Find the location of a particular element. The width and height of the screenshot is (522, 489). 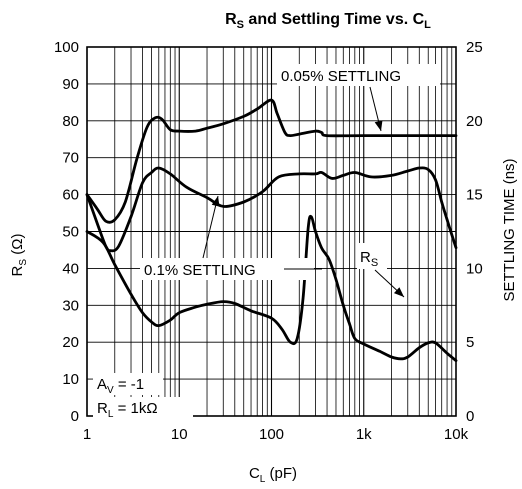

y-right-tick-label: 25 is located at coordinates (474, 47).